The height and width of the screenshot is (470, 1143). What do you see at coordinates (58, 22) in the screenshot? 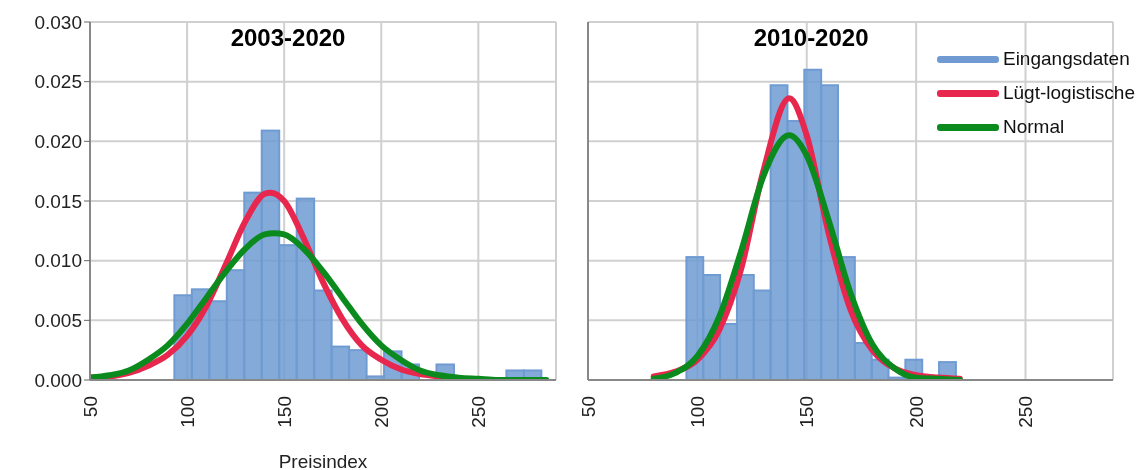
I see `y-tick-label: 0.030` at bounding box center [58, 22].